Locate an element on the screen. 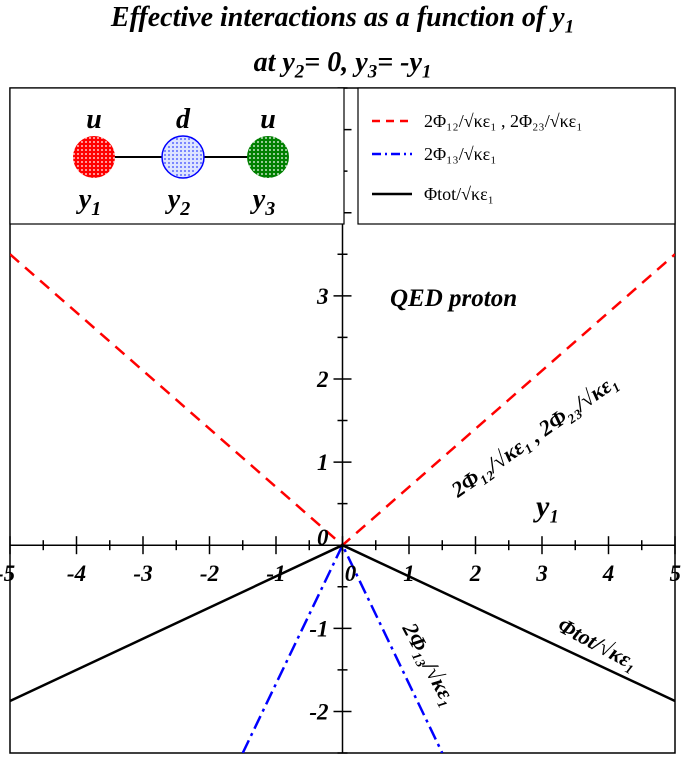 This screenshot has height=758, width=685. quark-2: uy3 is located at coordinates (268, 162).